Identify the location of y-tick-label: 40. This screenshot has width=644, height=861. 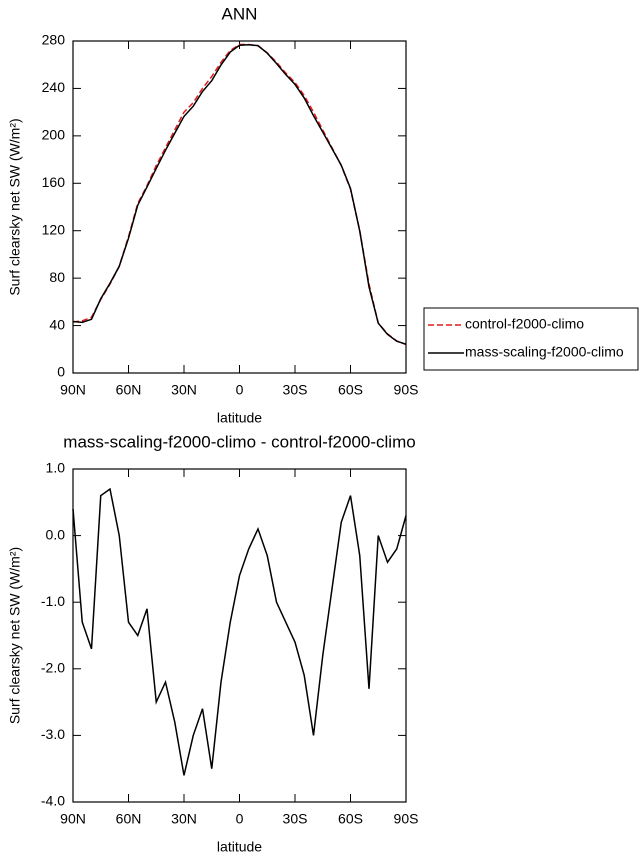
(57, 324).